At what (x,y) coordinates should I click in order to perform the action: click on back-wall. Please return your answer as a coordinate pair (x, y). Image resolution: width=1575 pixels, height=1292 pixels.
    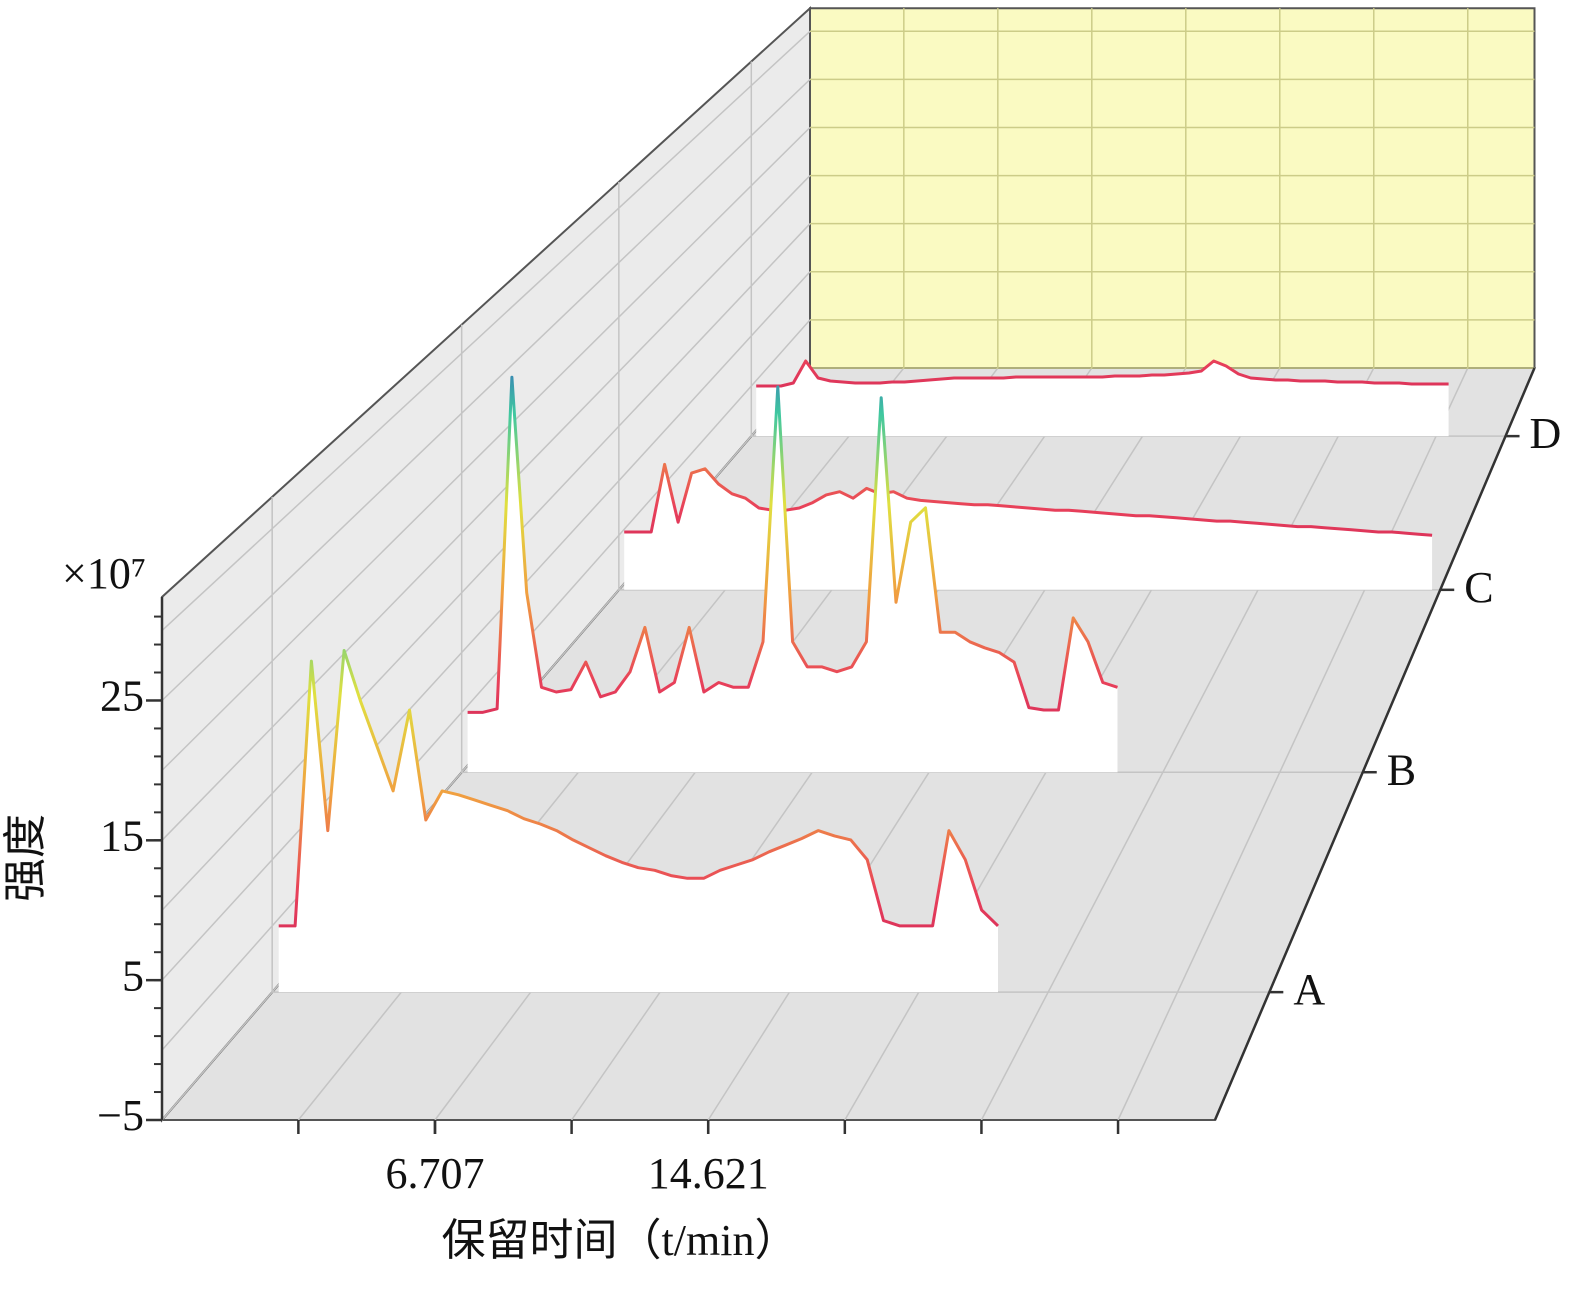
    Looking at the image, I should click on (1172, 188).